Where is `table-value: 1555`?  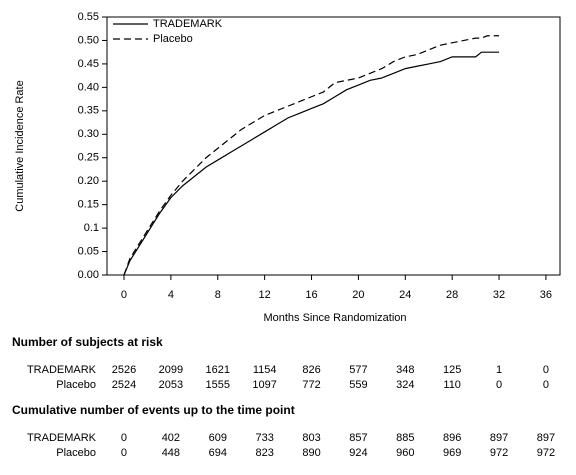 table-value: 1555 is located at coordinates (218, 385).